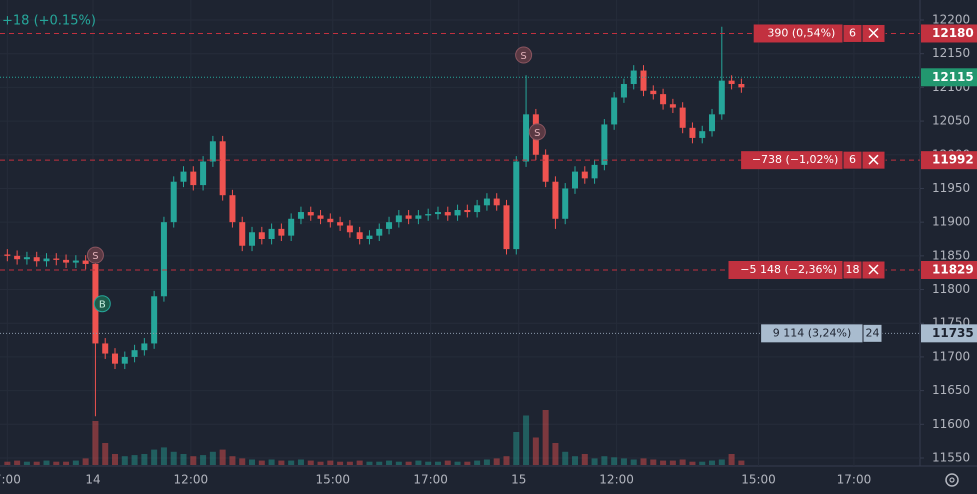 The height and width of the screenshot is (494, 977). I want to click on y-tick-label: 11550, so click(951, 458).